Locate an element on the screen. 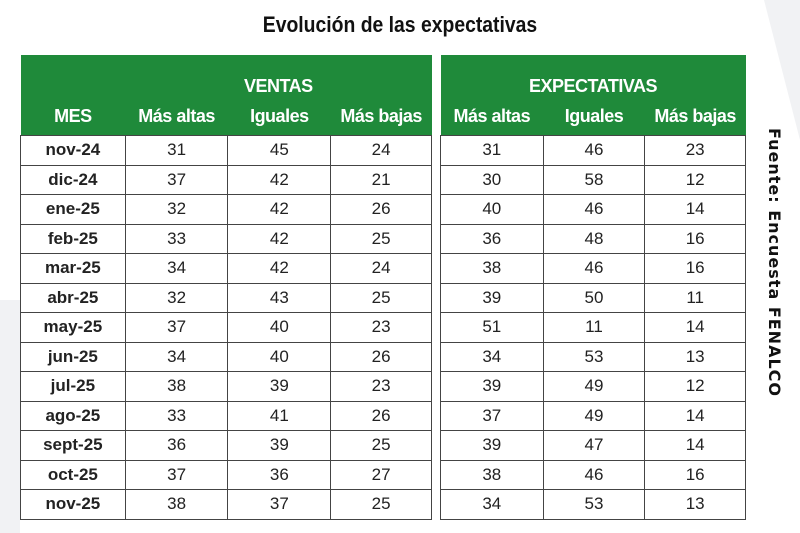  table-row: dic-24 37 42 21 is located at coordinates (226, 179).